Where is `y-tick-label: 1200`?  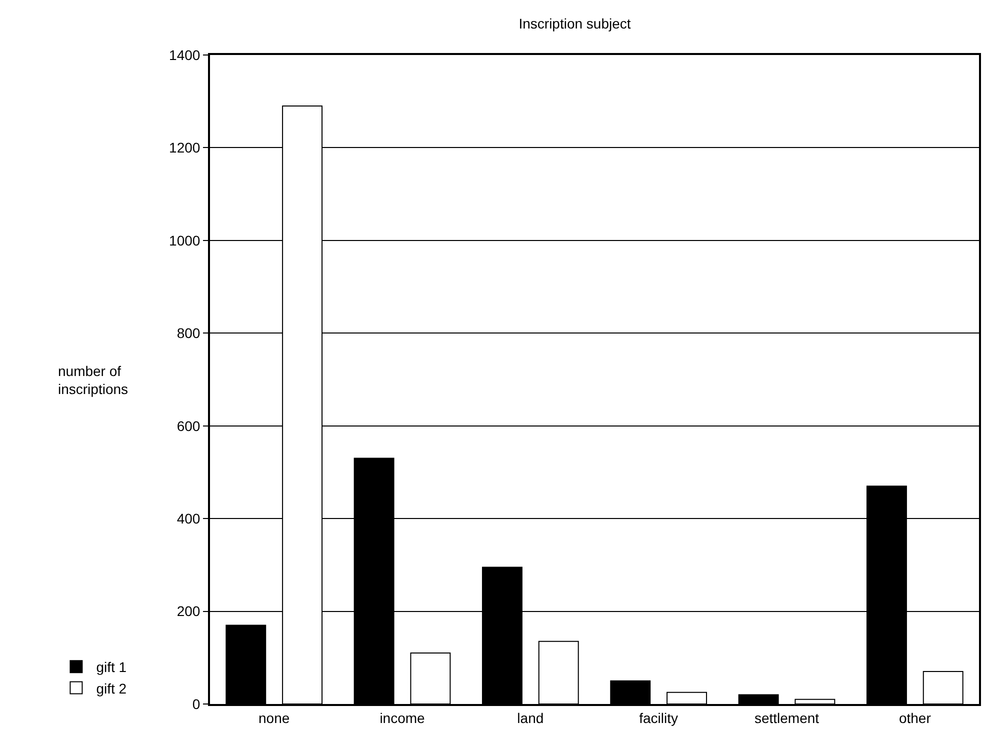 y-tick-label: 1200 is located at coordinates (184, 148).